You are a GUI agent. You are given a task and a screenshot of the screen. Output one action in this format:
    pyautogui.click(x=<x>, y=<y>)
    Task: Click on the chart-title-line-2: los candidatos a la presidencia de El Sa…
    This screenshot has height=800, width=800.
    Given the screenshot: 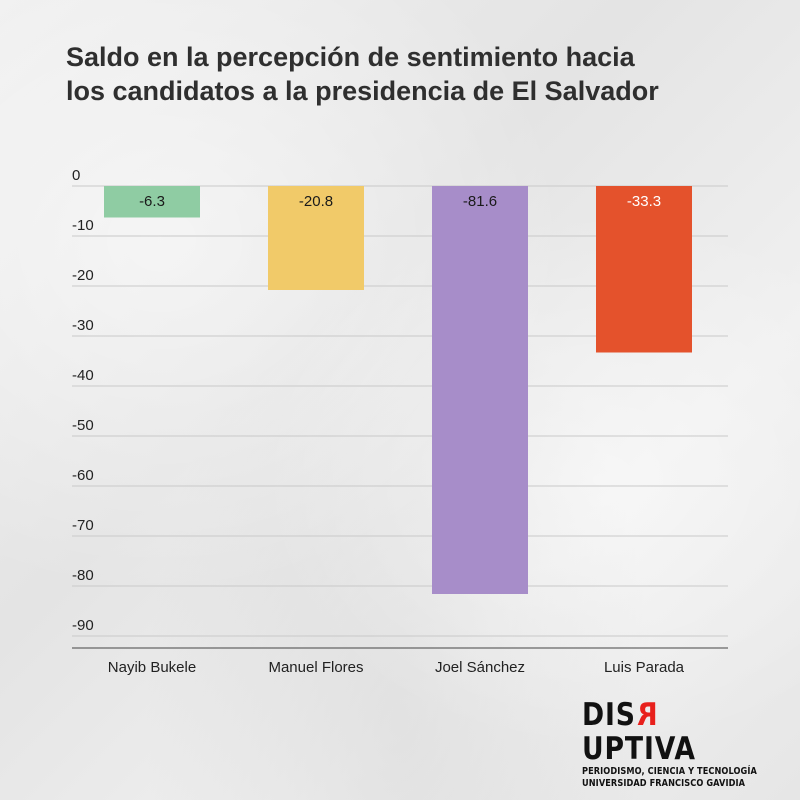 What is the action you would take?
    pyautogui.click(x=362, y=91)
    